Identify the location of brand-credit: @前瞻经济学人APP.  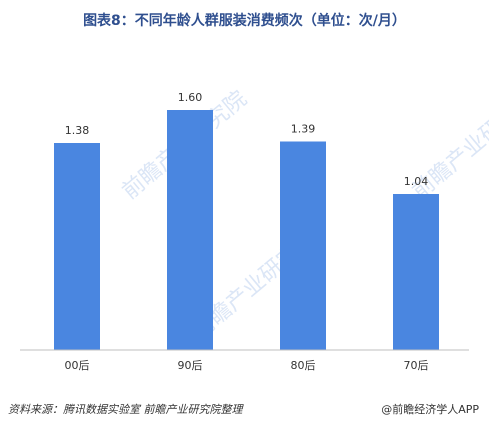
(430, 409).